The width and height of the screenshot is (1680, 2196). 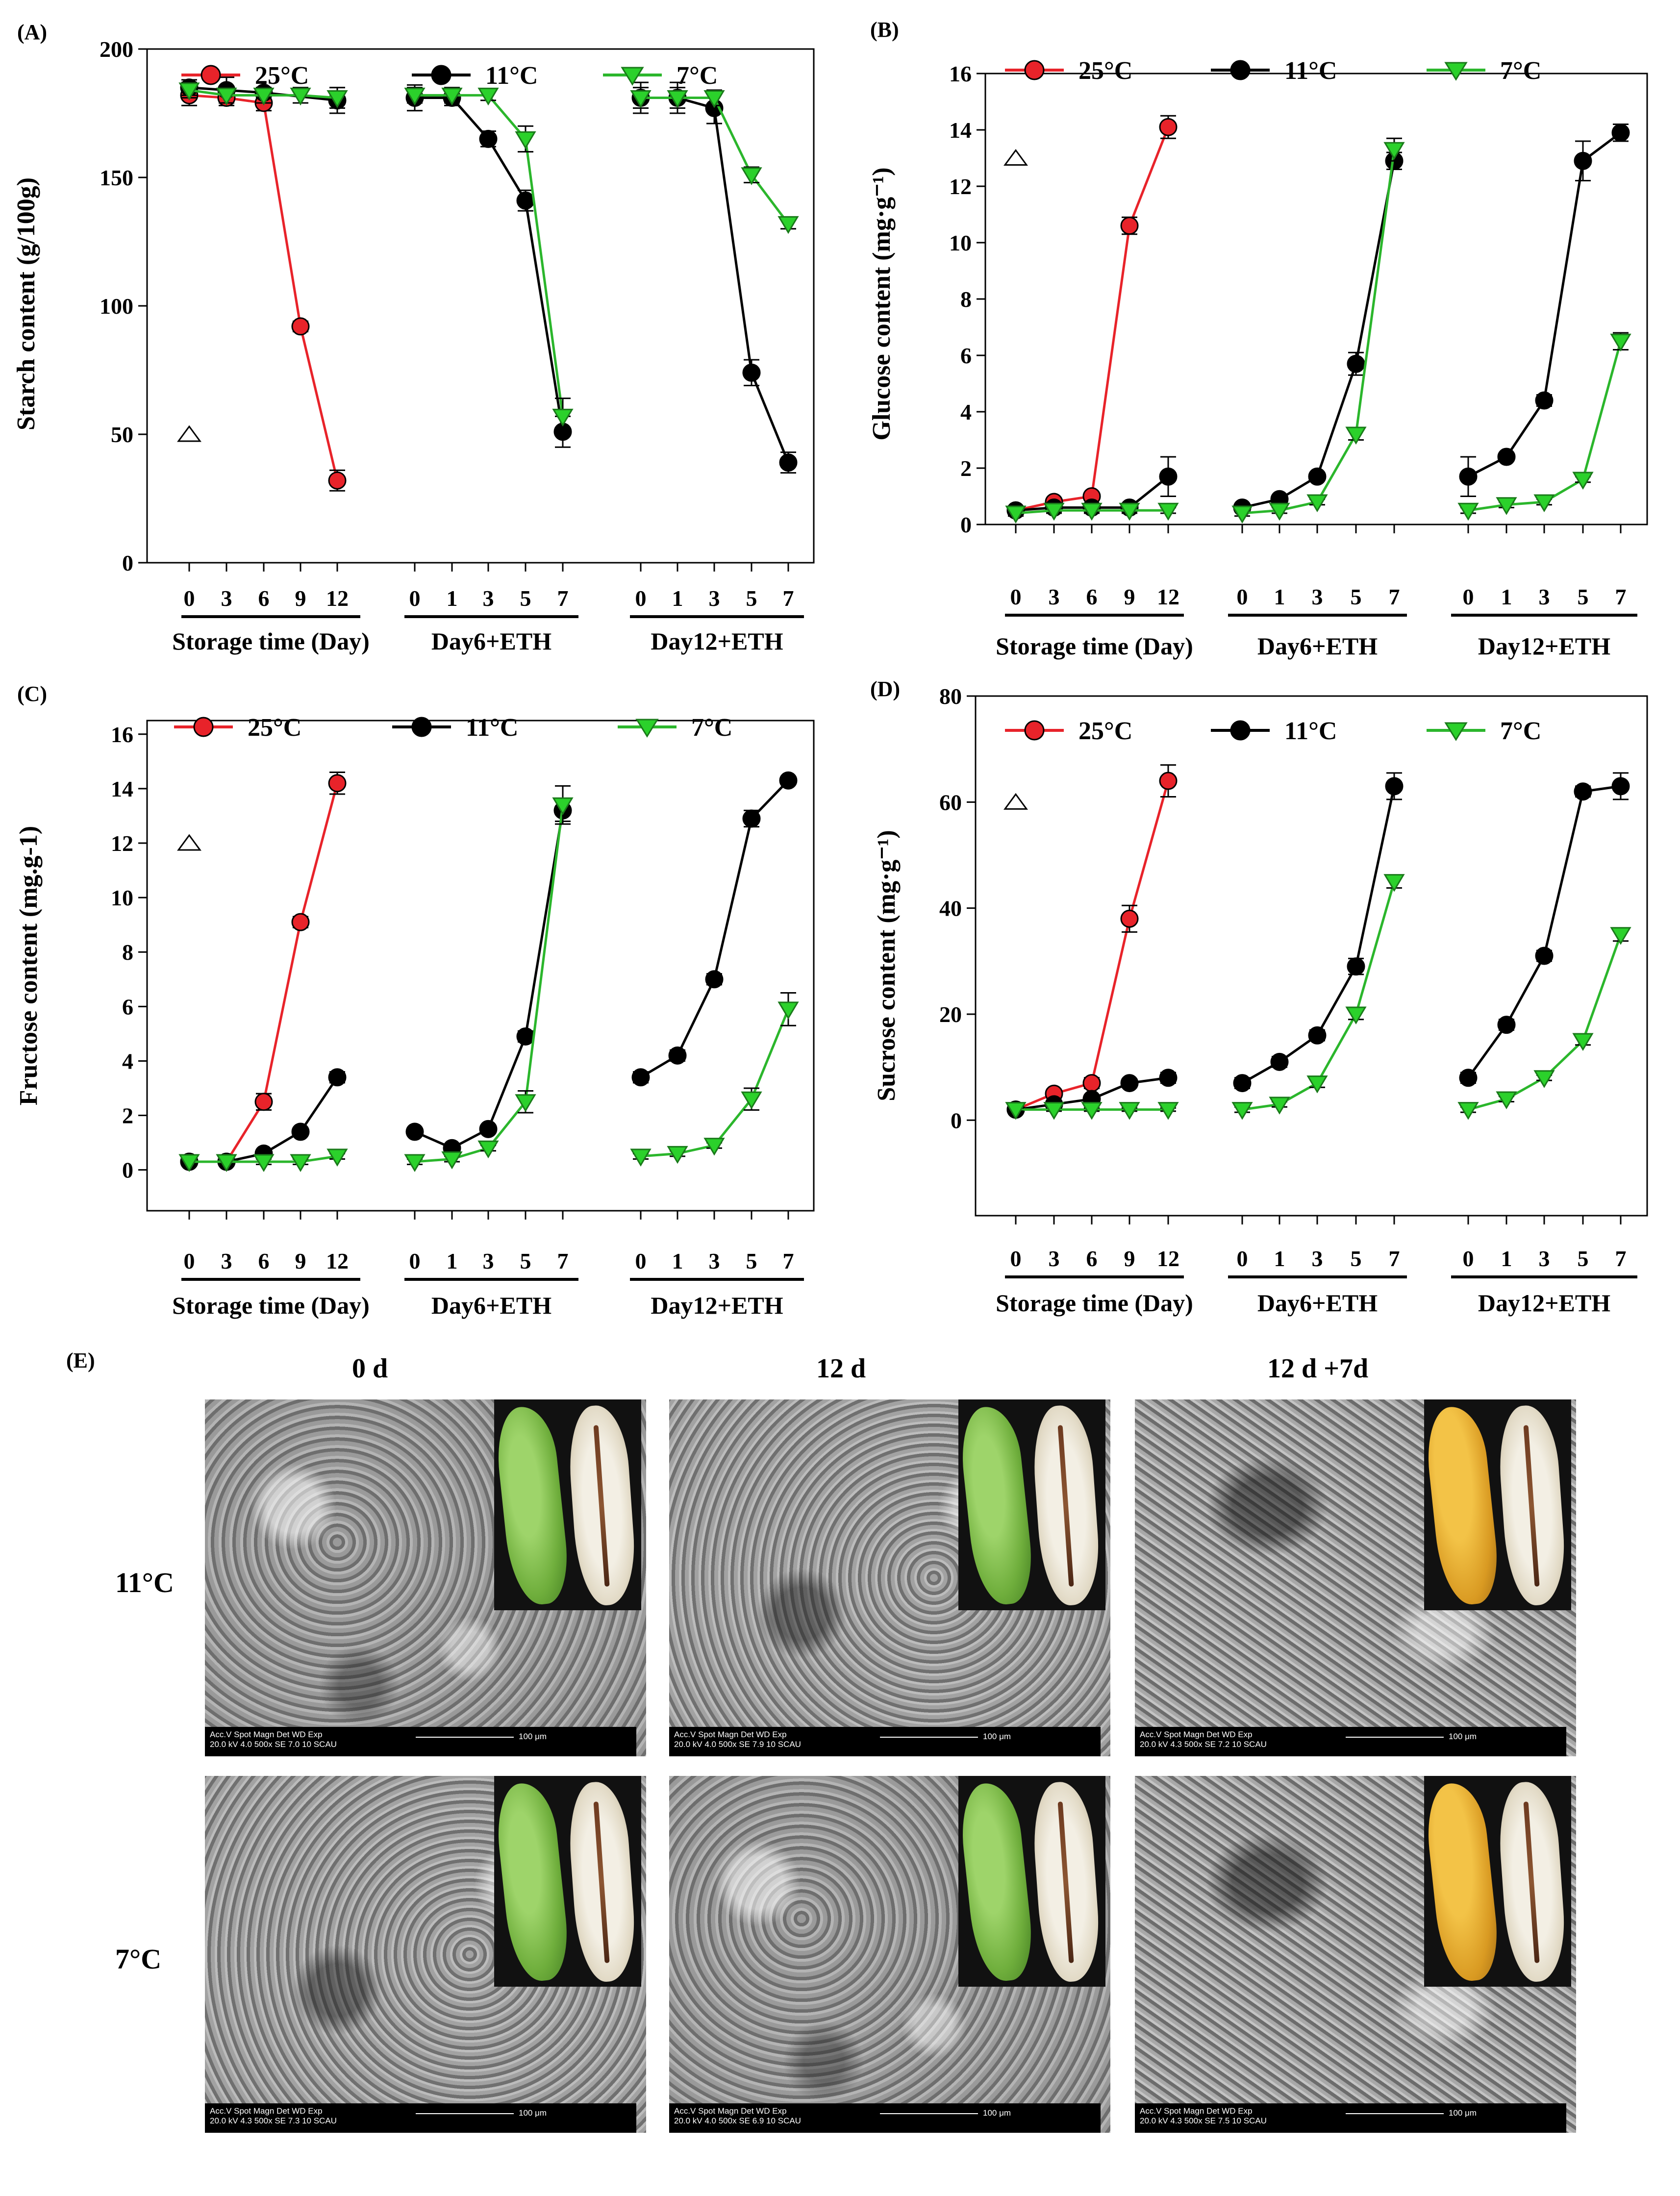 I want to click on y-tick-label: 16, so click(x=960, y=74).